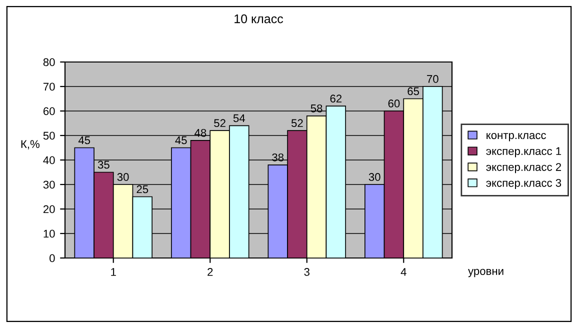  What do you see at coordinates (414, 91) in the screenshot?
I see `data-label: 65` at bounding box center [414, 91].